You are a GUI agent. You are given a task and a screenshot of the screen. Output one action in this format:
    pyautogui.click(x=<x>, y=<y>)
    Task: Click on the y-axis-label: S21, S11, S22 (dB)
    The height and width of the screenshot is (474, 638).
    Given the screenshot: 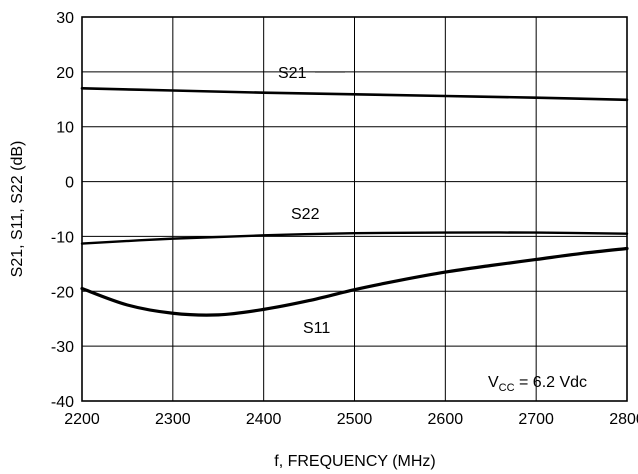 What is the action you would take?
    pyautogui.click(x=17, y=209)
    